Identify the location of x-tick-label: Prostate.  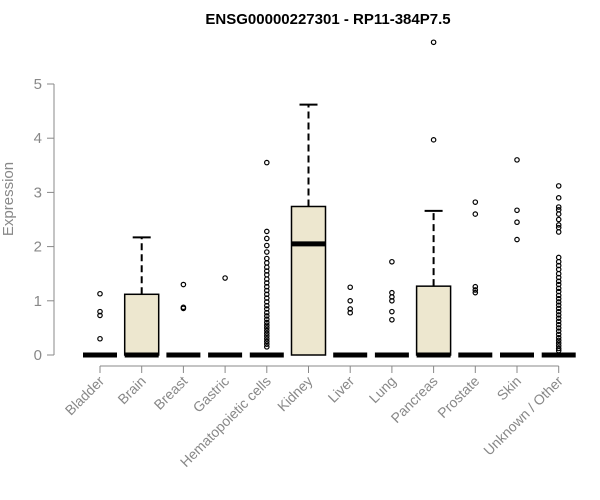
(458, 397).